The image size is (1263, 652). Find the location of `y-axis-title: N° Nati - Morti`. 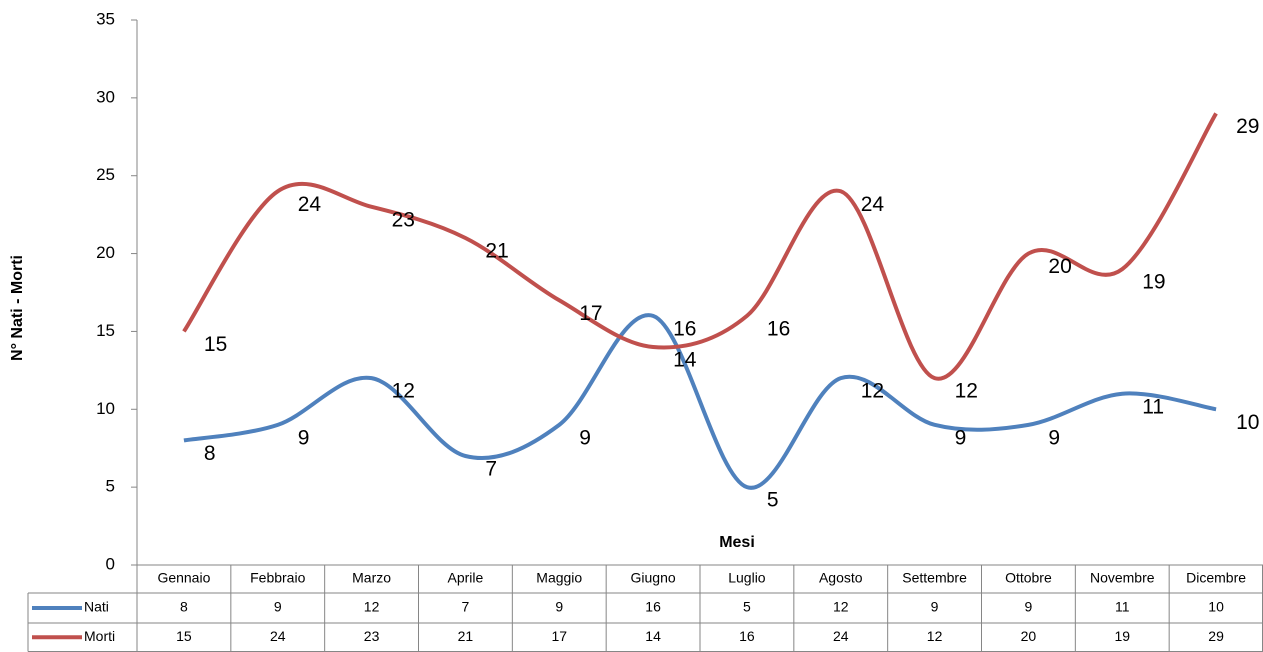

y-axis-title: N° Nati - Morti is located at coordinates (17, 308).